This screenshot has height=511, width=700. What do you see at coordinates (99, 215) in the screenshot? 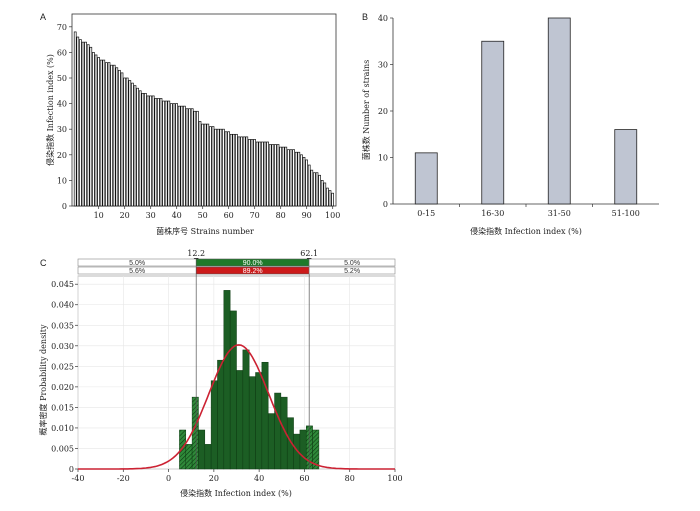
I see `panel-a-xtick-label: 10` at bounding box center [99, 215].